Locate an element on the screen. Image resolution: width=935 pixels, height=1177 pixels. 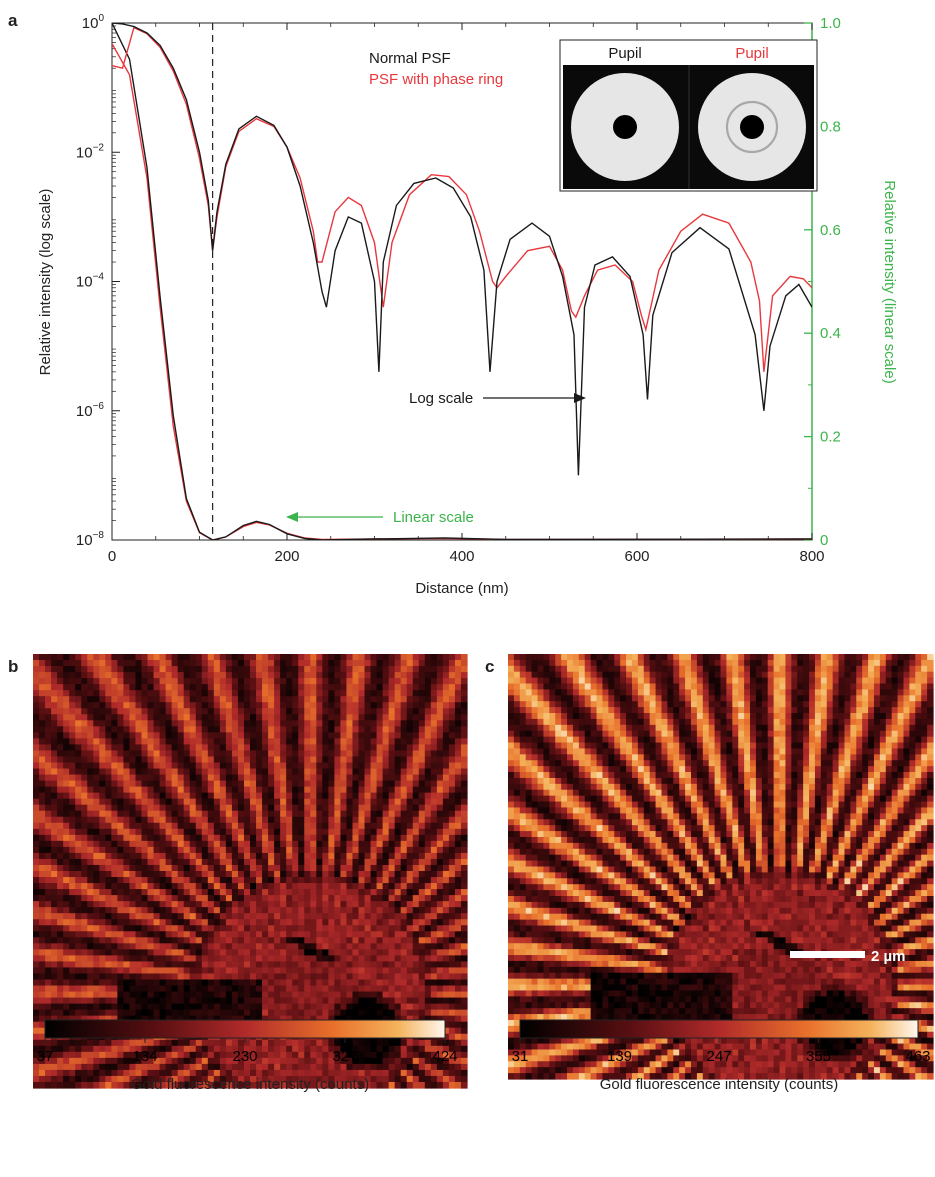
y-axis-title: Relative intensity (log scale) is located at coordinates (45, 282).